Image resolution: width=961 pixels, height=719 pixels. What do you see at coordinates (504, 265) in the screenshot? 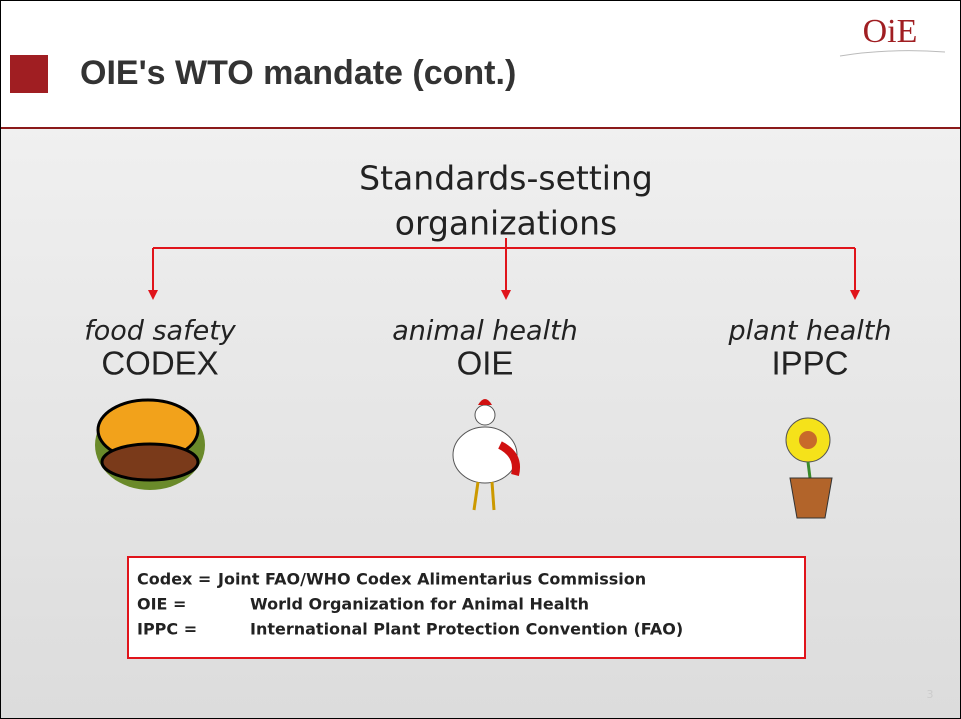
I see `tree-connector` at bounding box center [504, 265].